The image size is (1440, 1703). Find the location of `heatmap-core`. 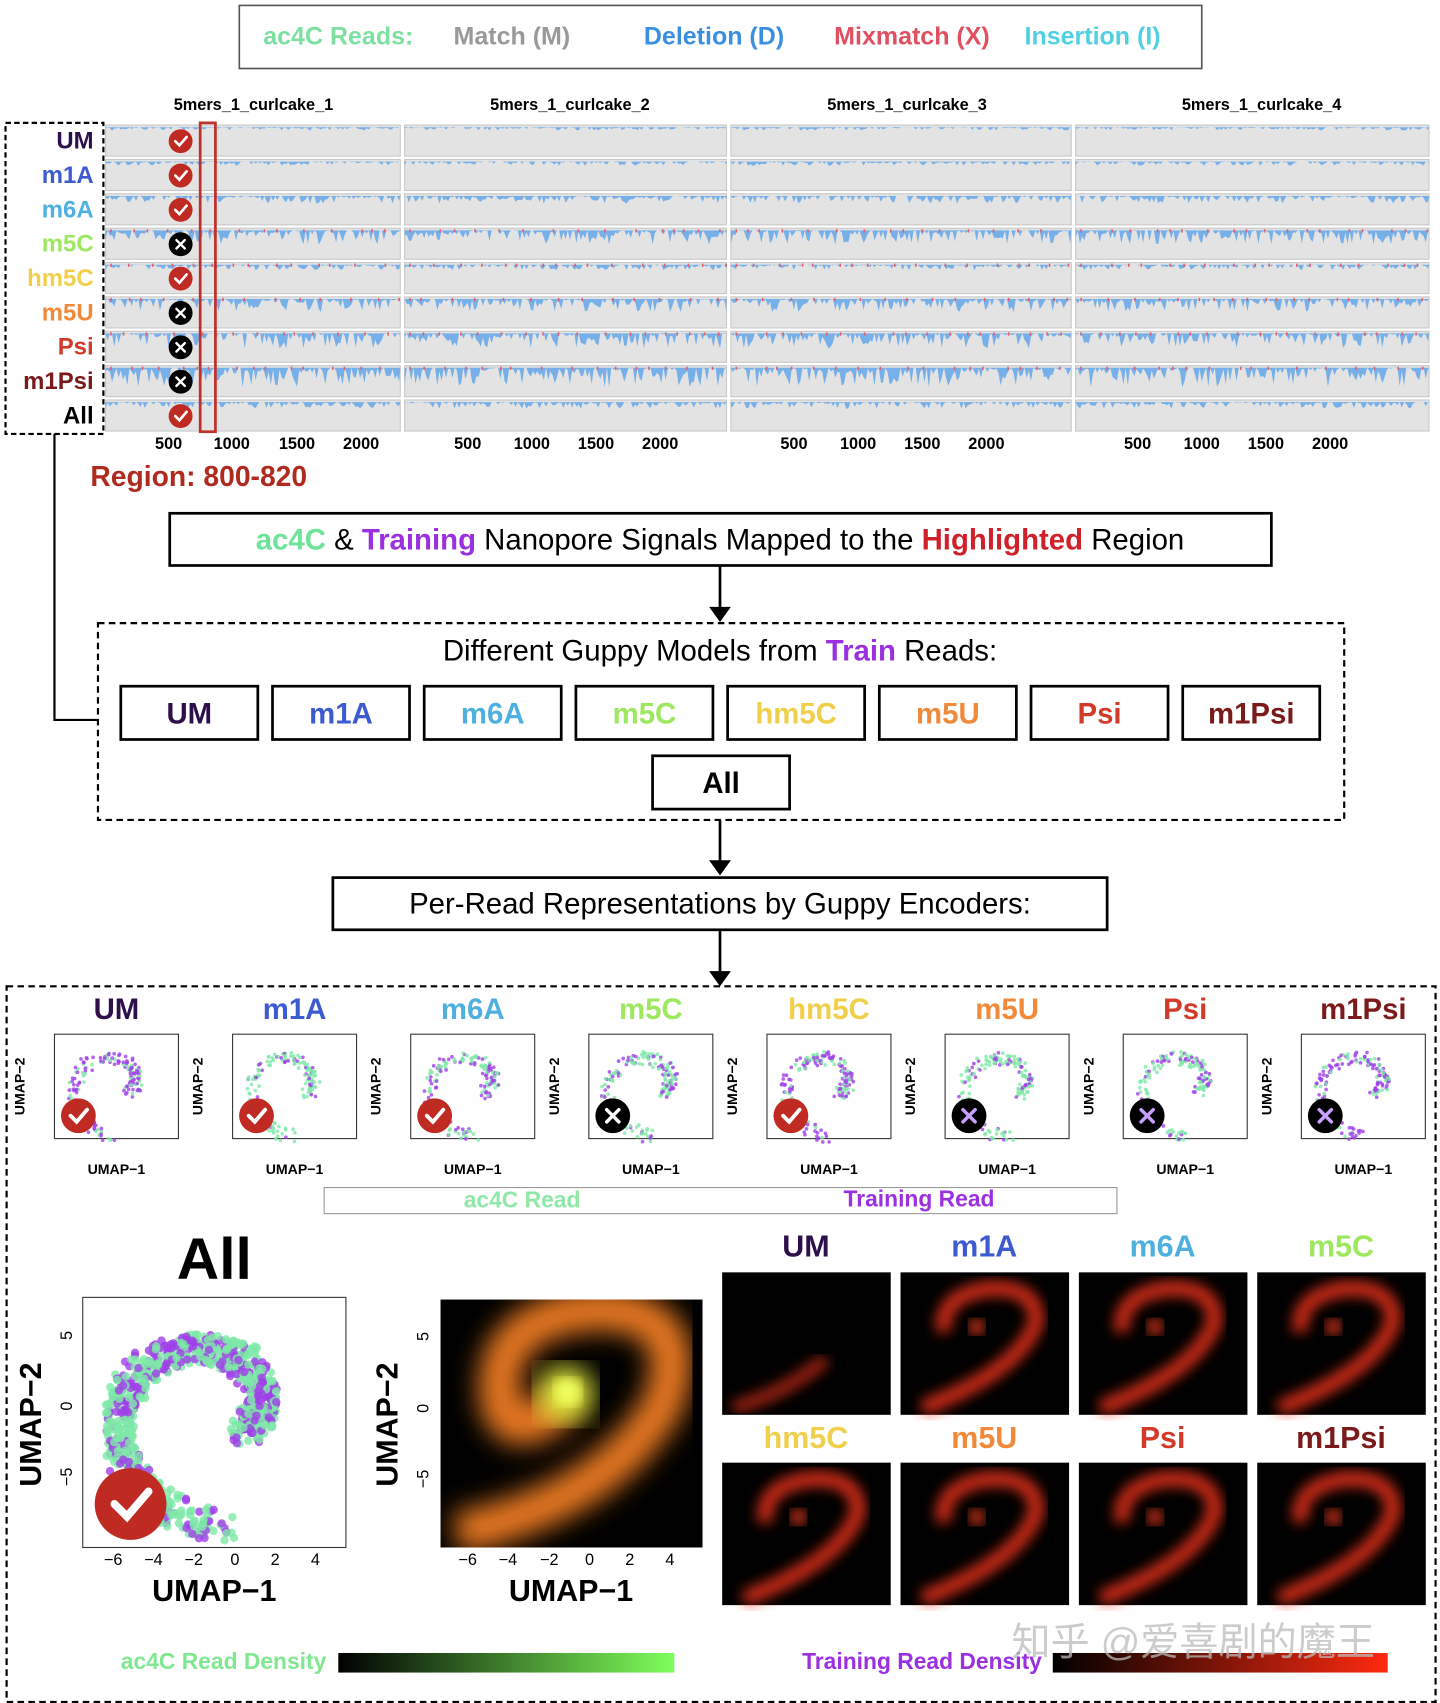

heatmap-core is located at coordinates (977, 1327).